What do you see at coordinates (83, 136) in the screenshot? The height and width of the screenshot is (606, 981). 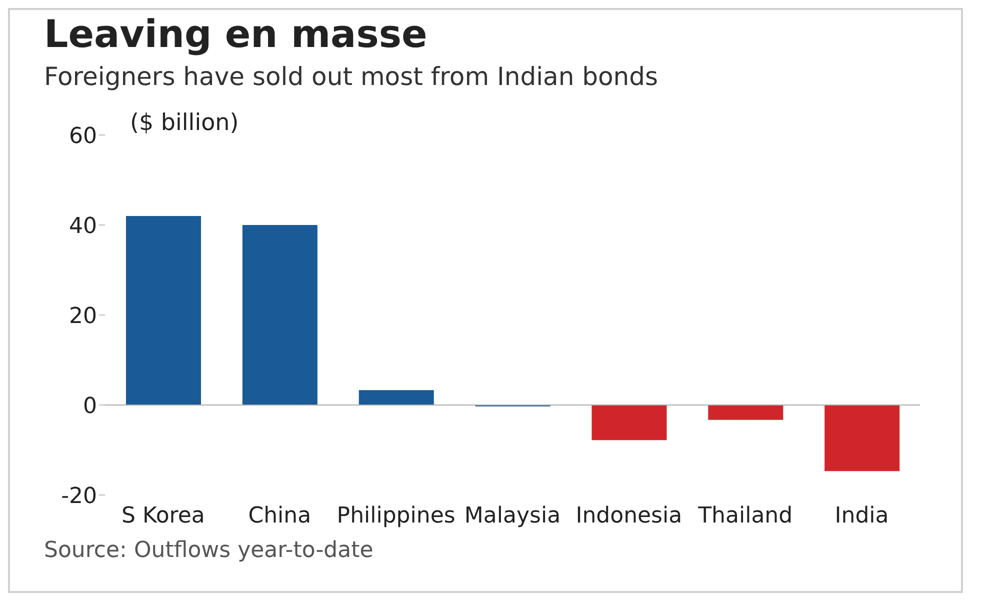 I see `y-tick-label: 60` at bounding box center [83, 136].